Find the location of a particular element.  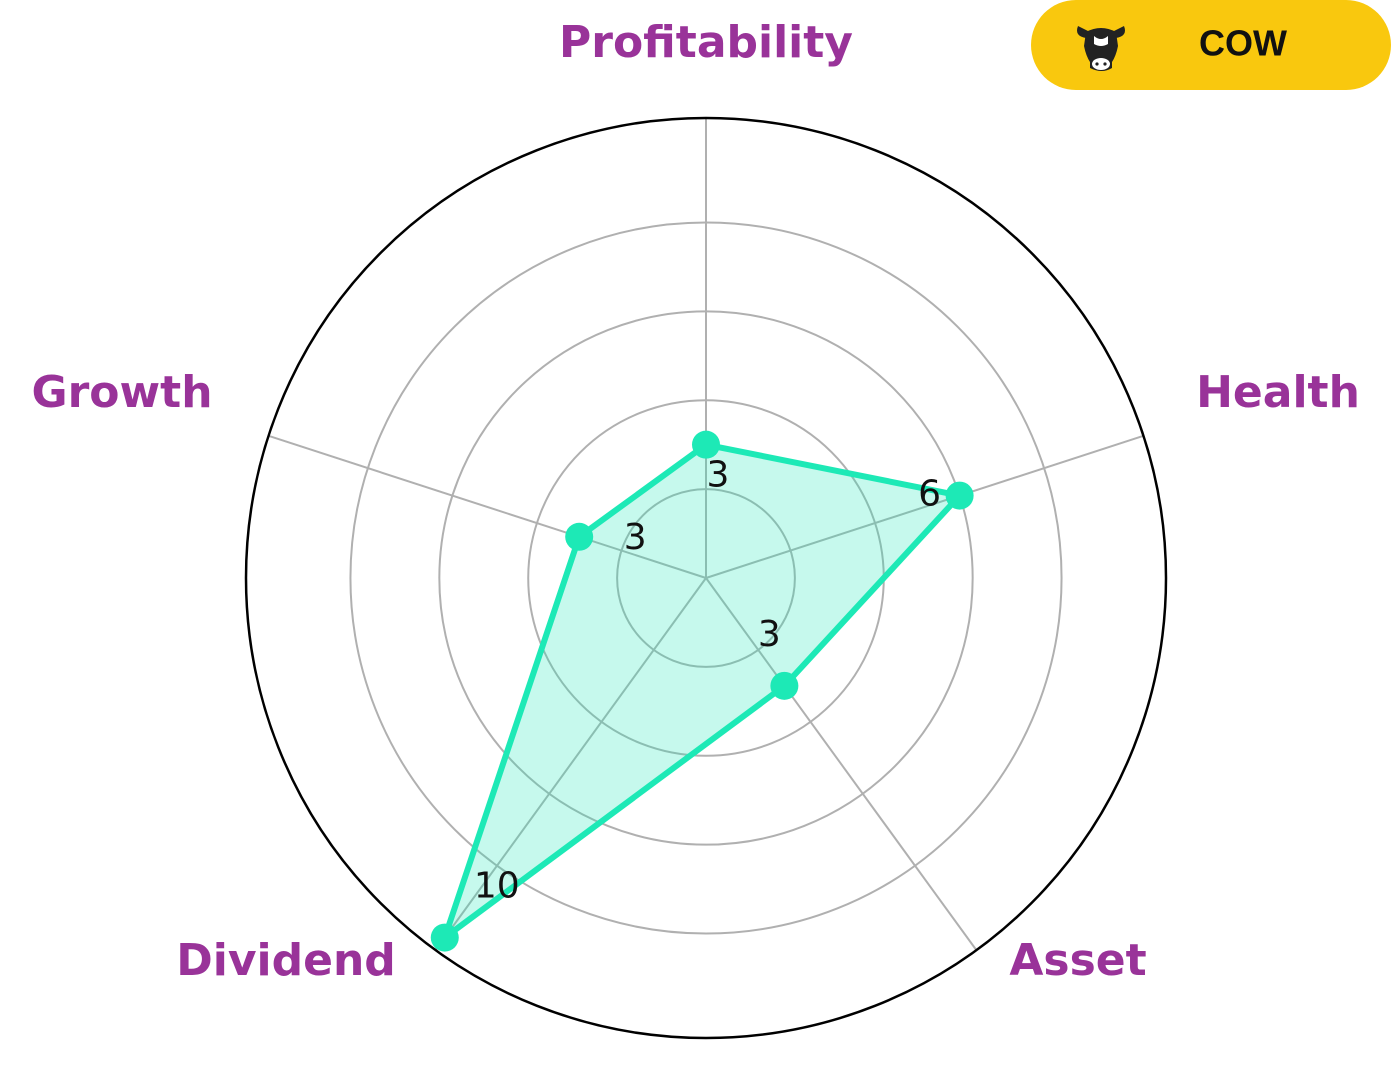

category-label: Profitability is located at coordinates (706, 42).